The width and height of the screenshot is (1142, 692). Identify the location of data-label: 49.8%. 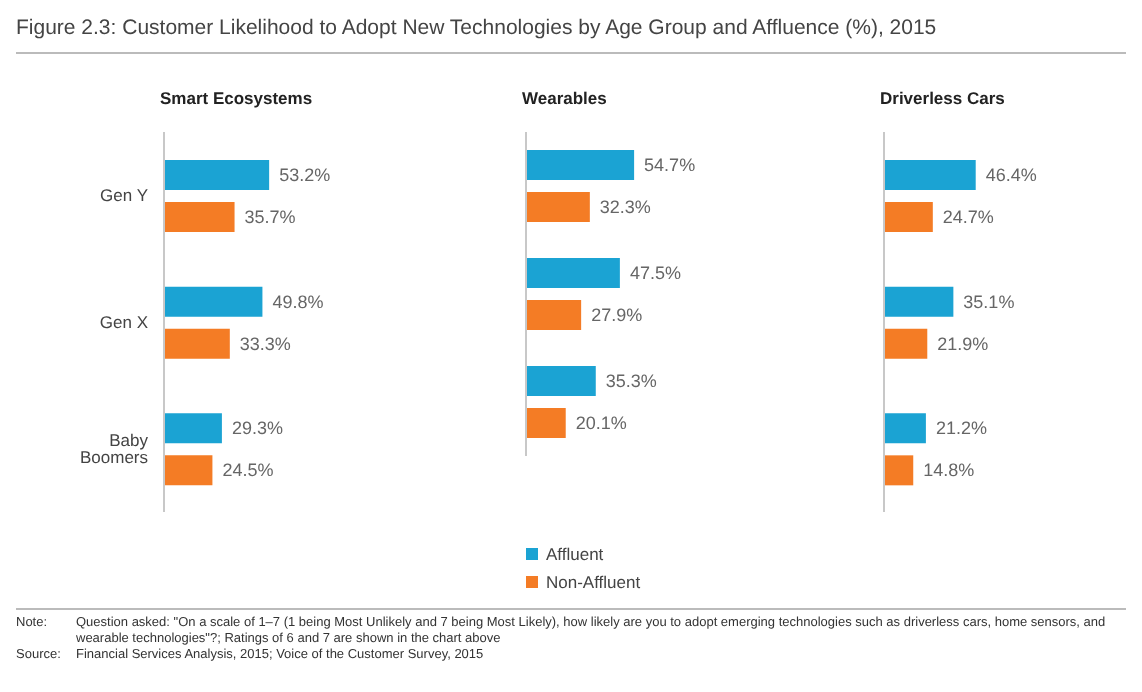
(298, 301).